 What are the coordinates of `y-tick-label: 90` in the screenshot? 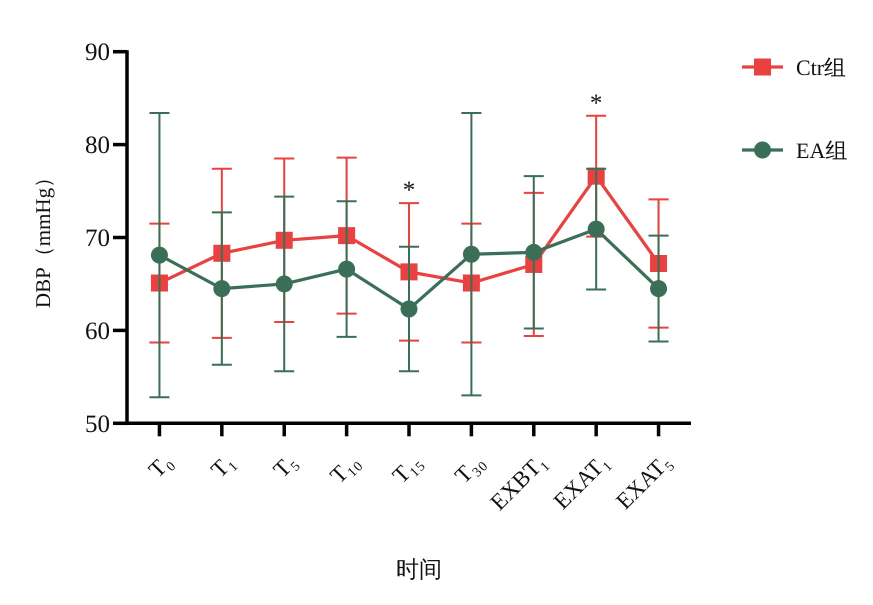 It's located at (97, 52).